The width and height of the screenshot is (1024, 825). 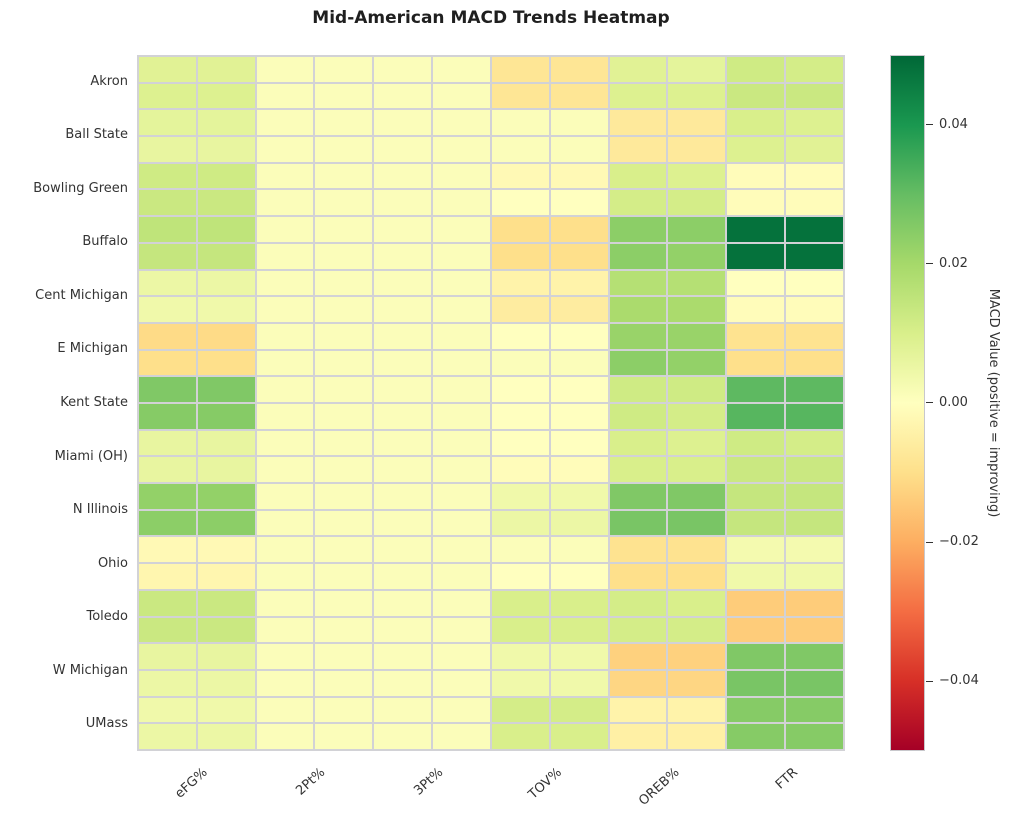 What do you see at coordinates (100, 510) in the screenshot?
I see `y-tick-label: N Illinois` at bounding box center [100, 510].